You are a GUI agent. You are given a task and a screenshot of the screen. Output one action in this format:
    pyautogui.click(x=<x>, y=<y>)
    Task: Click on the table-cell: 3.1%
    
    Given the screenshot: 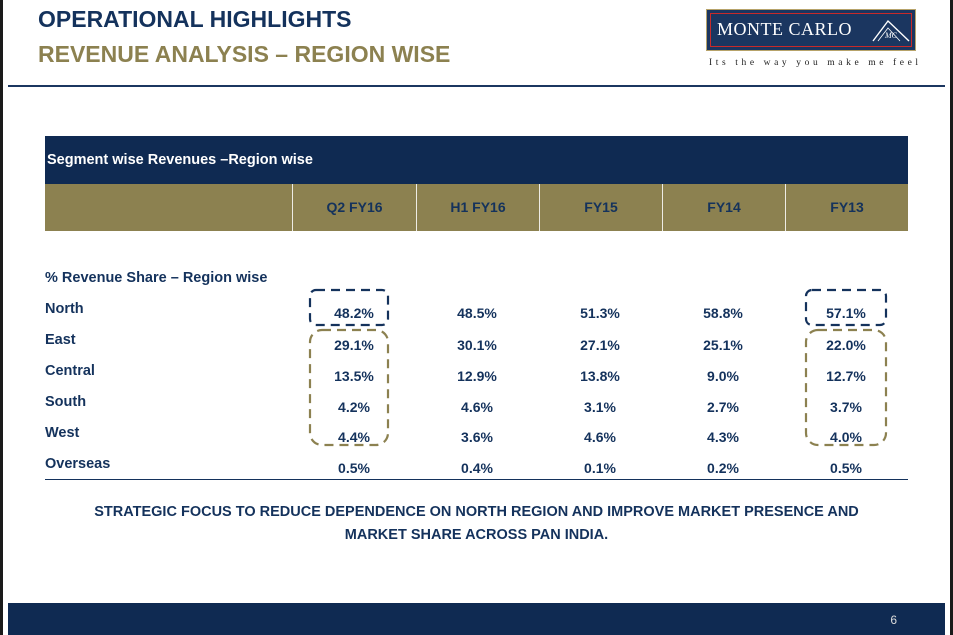 What is the action you would take?
    pyautogui.click(x=600, y=407)
    